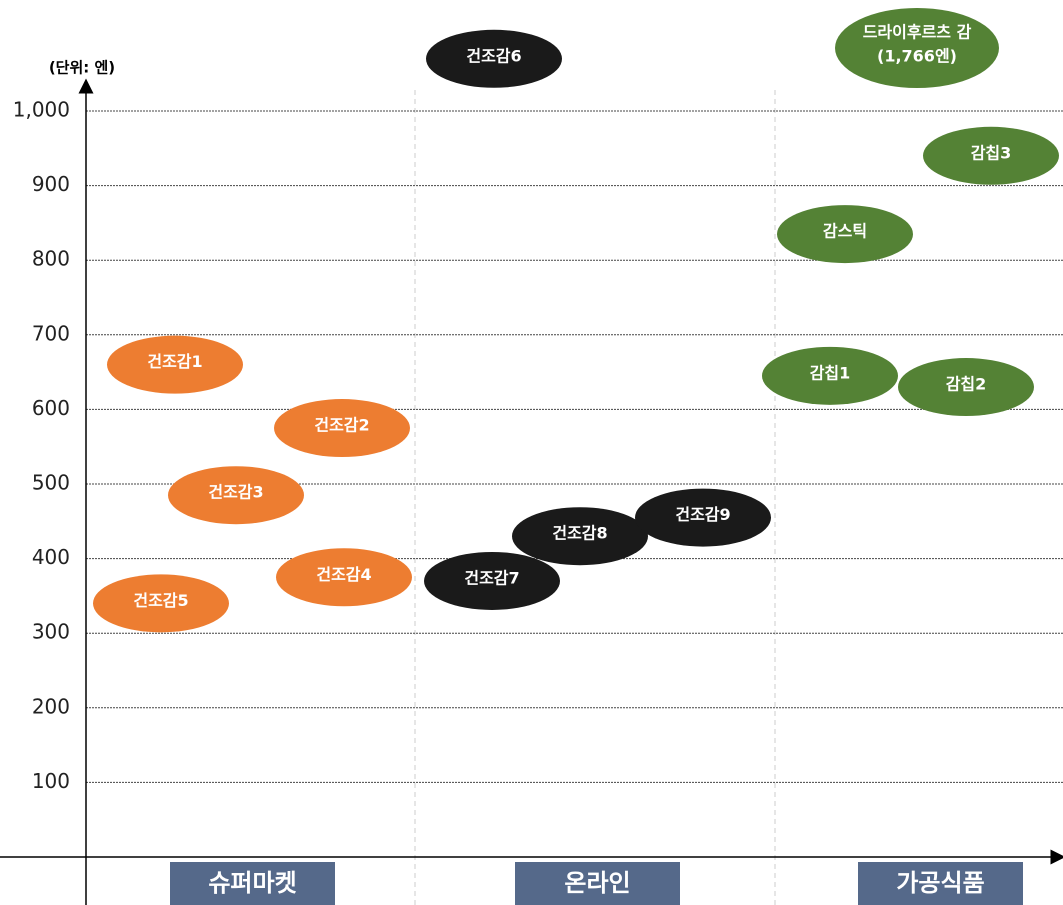  I want to click on y-tick-label: 700, so click(51, 333).